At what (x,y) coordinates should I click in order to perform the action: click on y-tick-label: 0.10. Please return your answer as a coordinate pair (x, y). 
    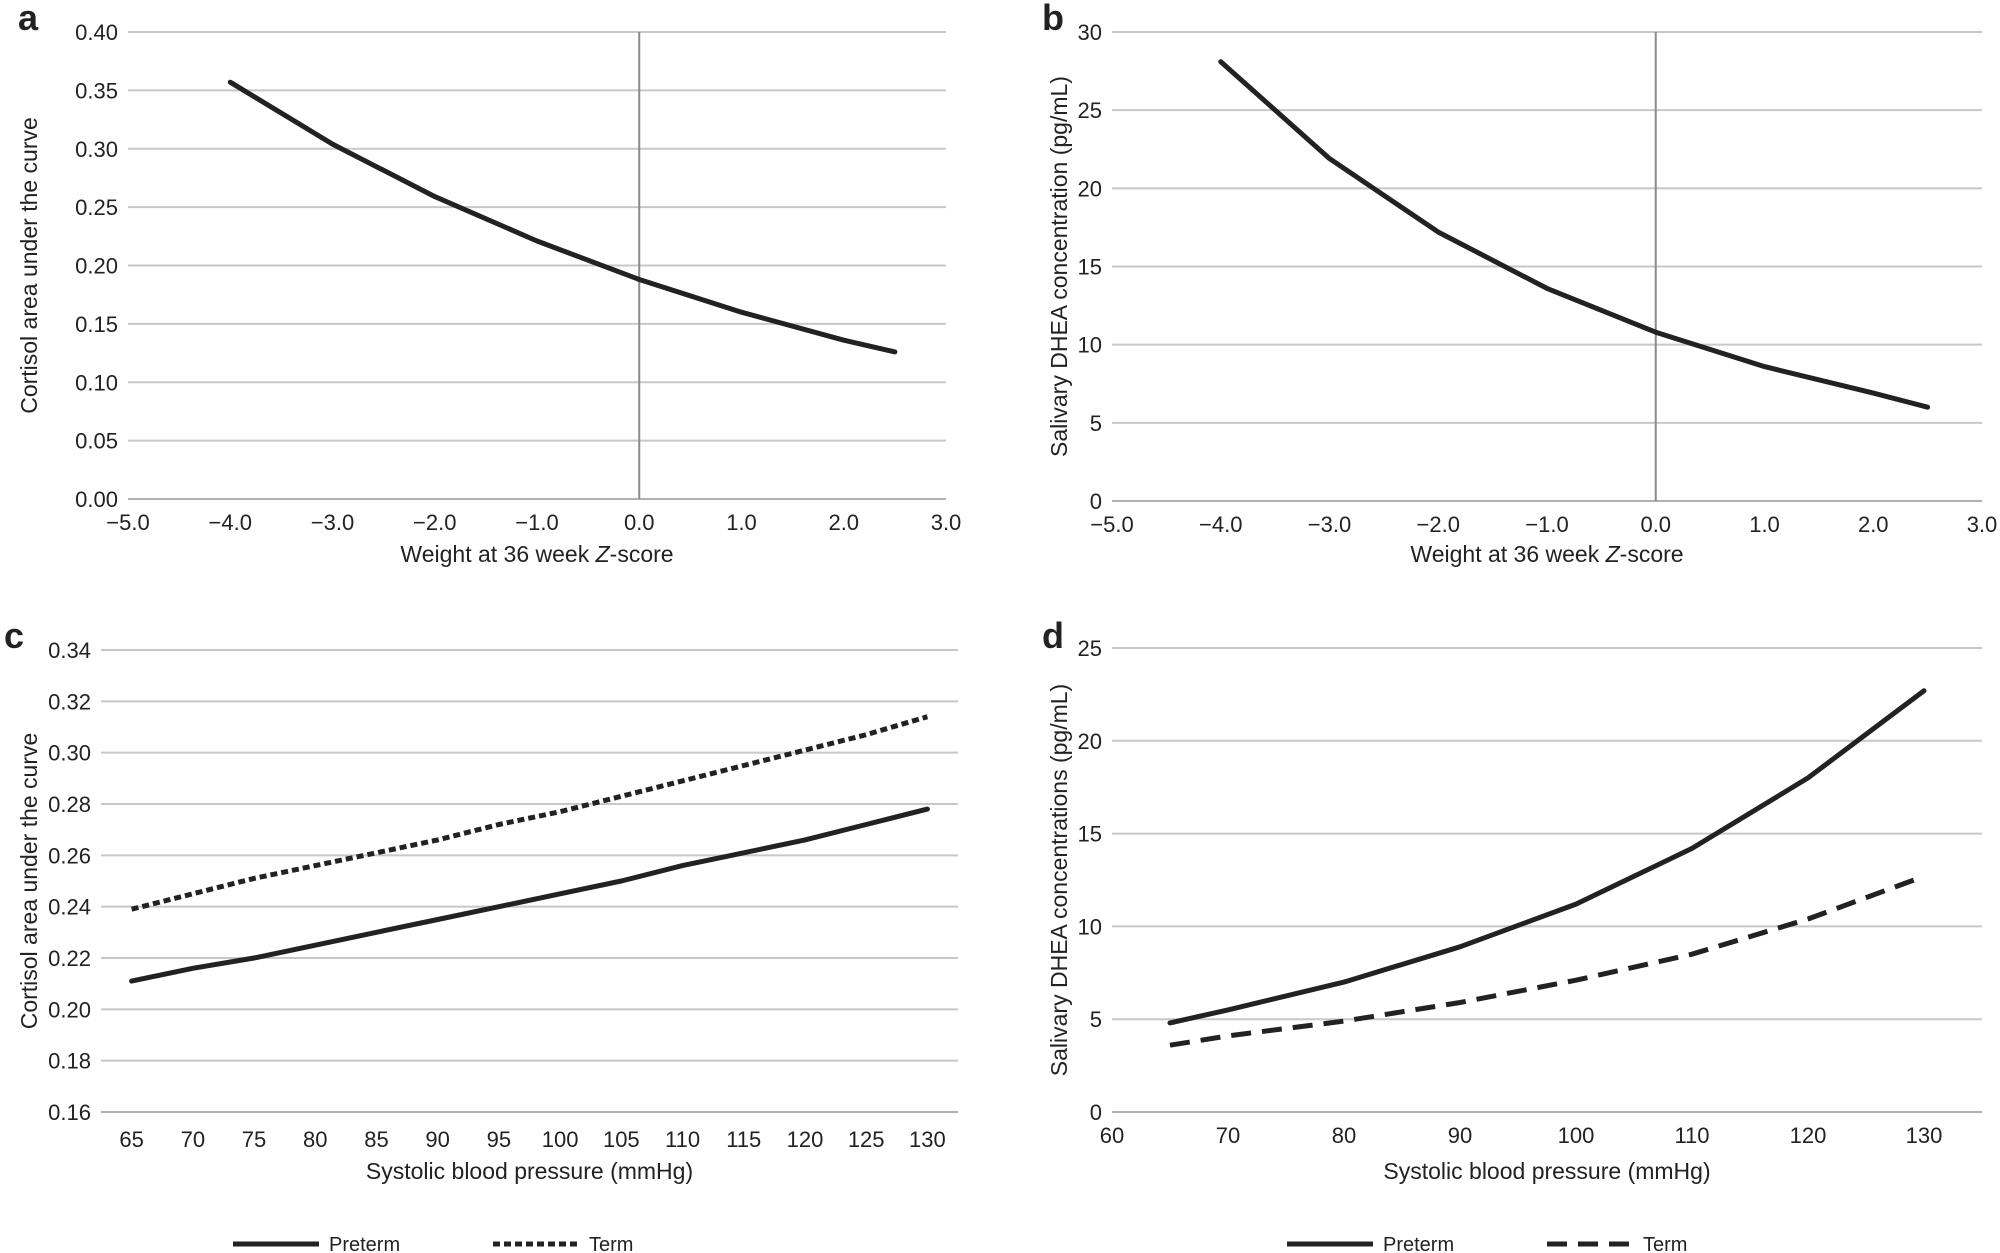
    Looking at the image, I should click on (96, 382).